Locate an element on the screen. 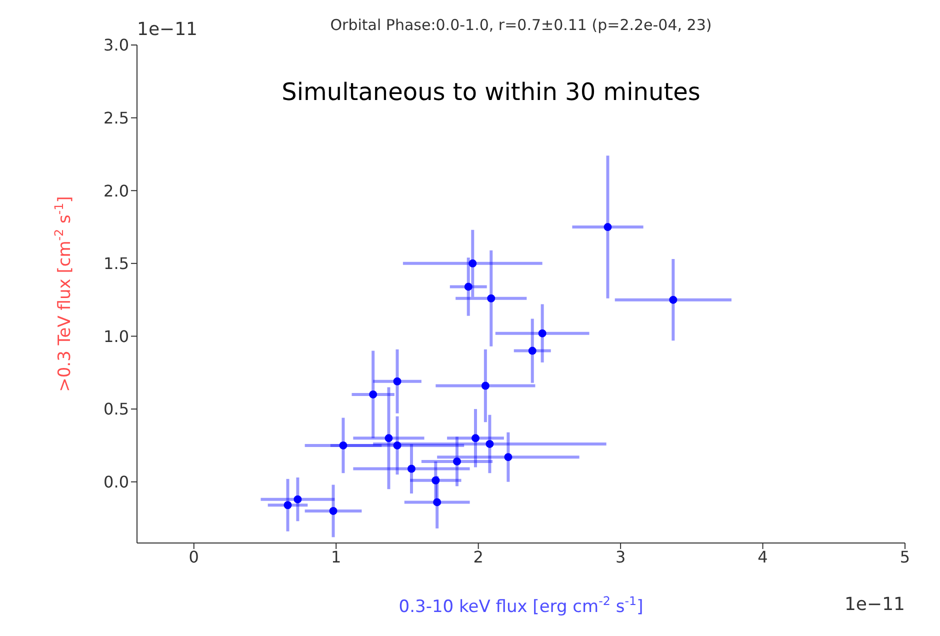 This screenshot has width=940, height=636. y-tick-label: 0.5 is located at coordinates (116, 409).